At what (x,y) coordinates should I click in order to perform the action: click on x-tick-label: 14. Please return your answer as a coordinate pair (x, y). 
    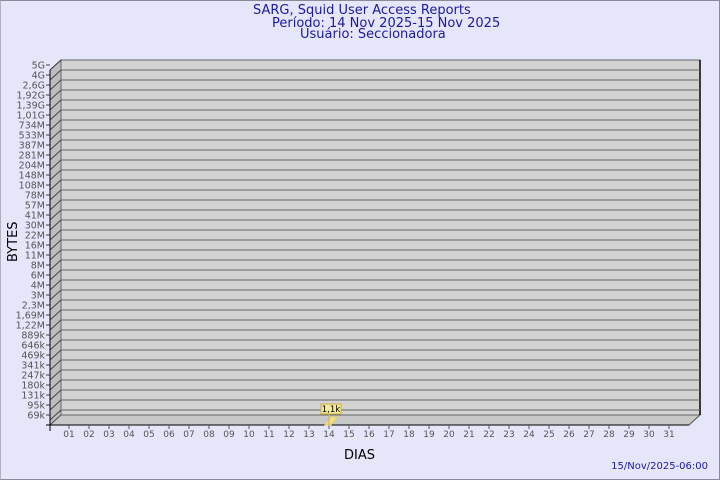
    Looking at the image, I should click on (329, 435).